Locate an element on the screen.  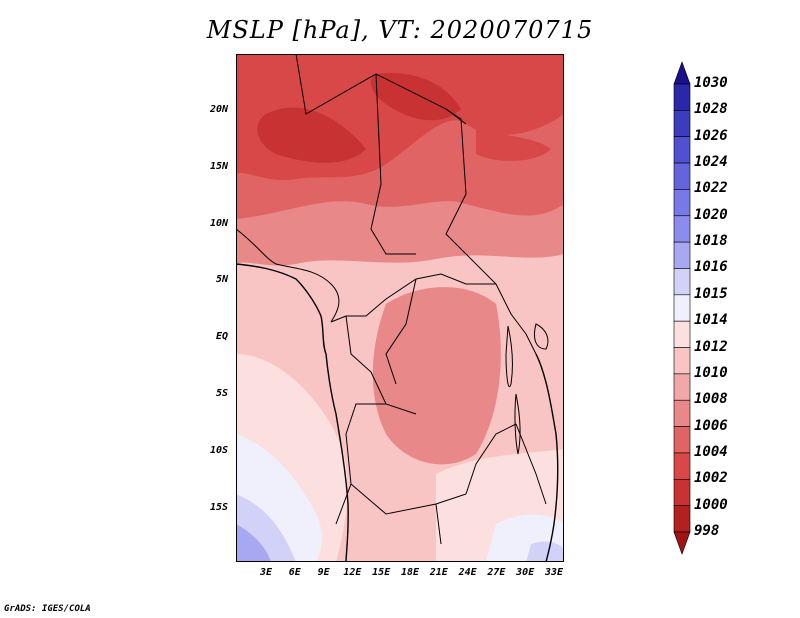
colorbar-level-label: 1010 is located at coordinates (711, 372).